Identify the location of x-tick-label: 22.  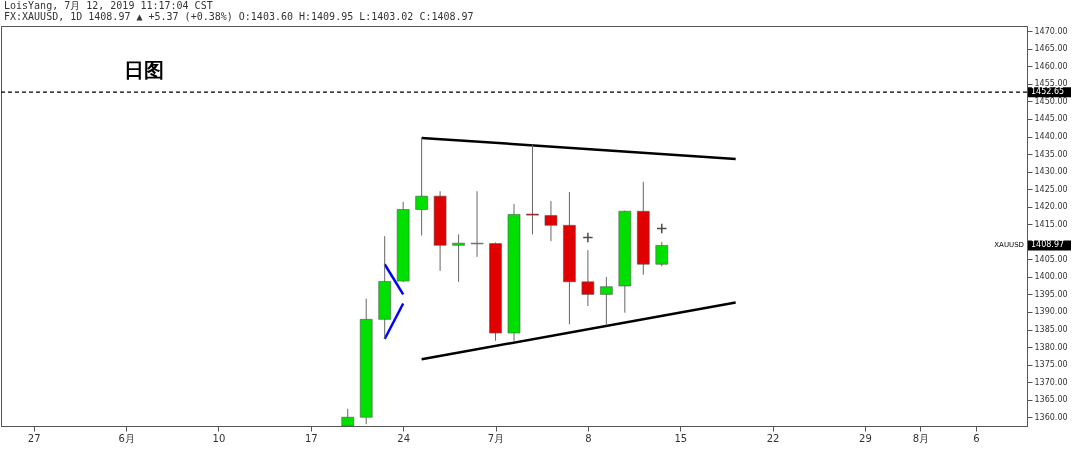
(773, 438).